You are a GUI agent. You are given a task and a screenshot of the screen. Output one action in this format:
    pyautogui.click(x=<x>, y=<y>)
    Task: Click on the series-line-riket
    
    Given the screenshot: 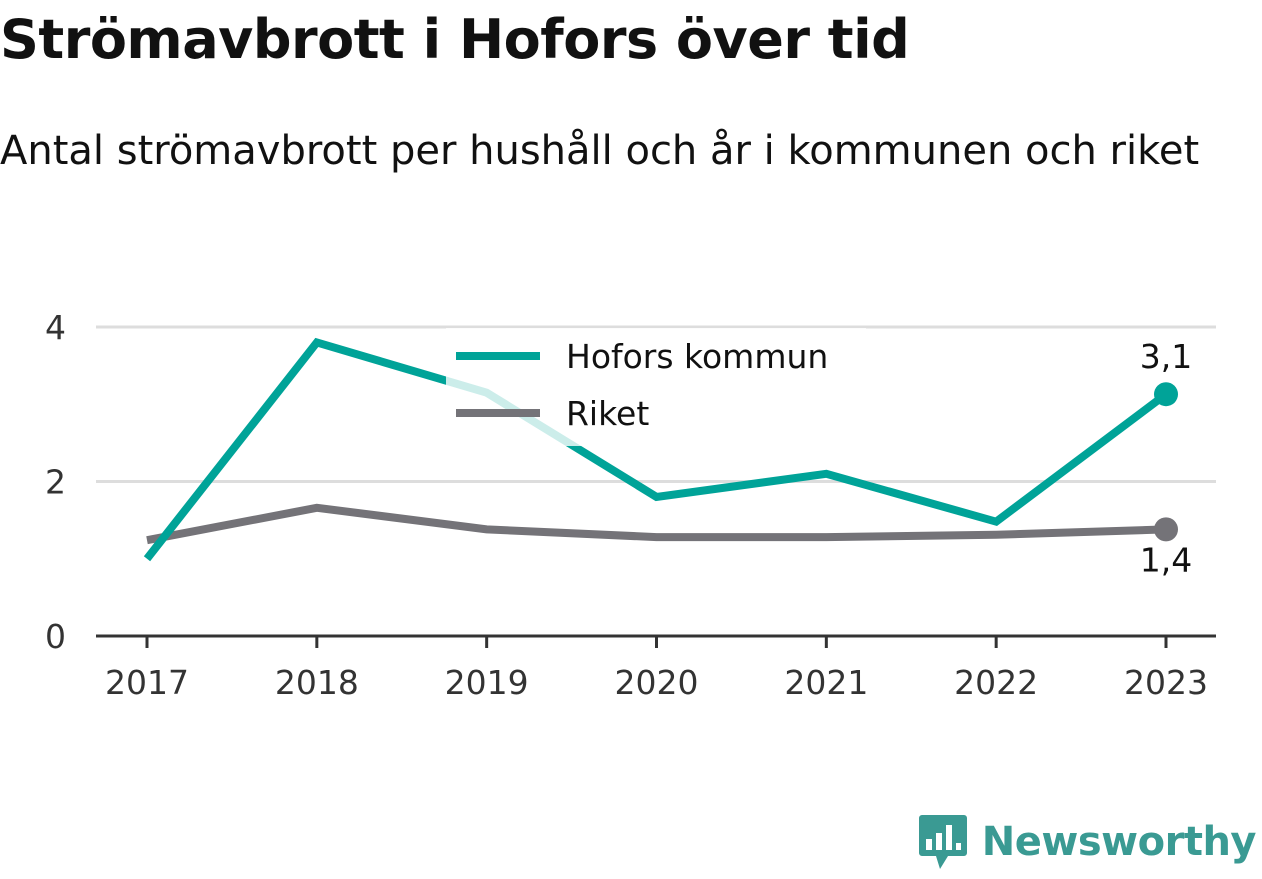 What is the action you would take?
    pyautogui.click(x=656, y=524)
    